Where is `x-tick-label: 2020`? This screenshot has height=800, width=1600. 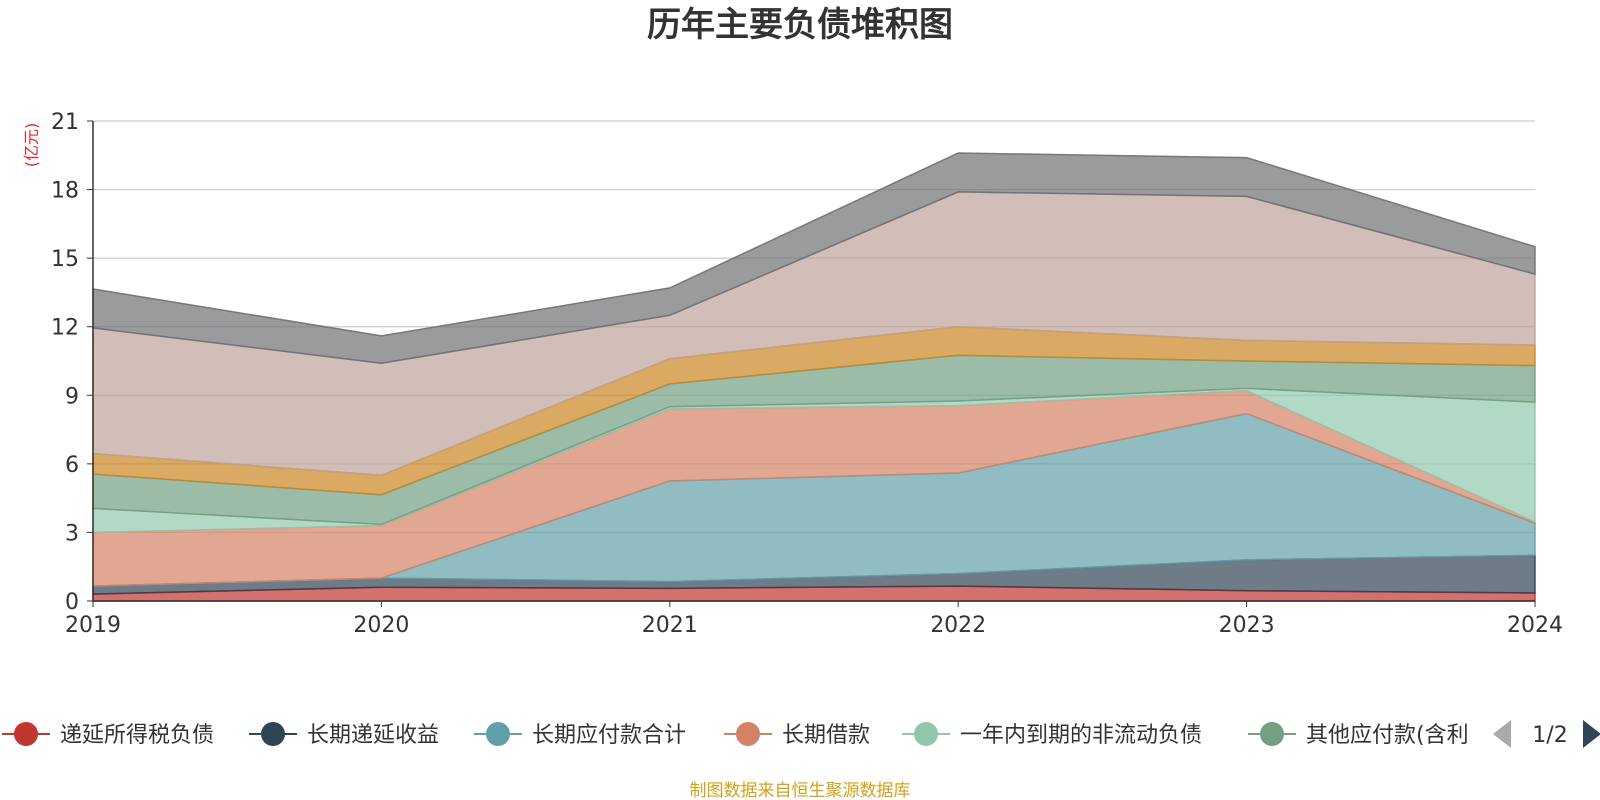
x-tick-label: 2020 is located at coordinates (381, 625).